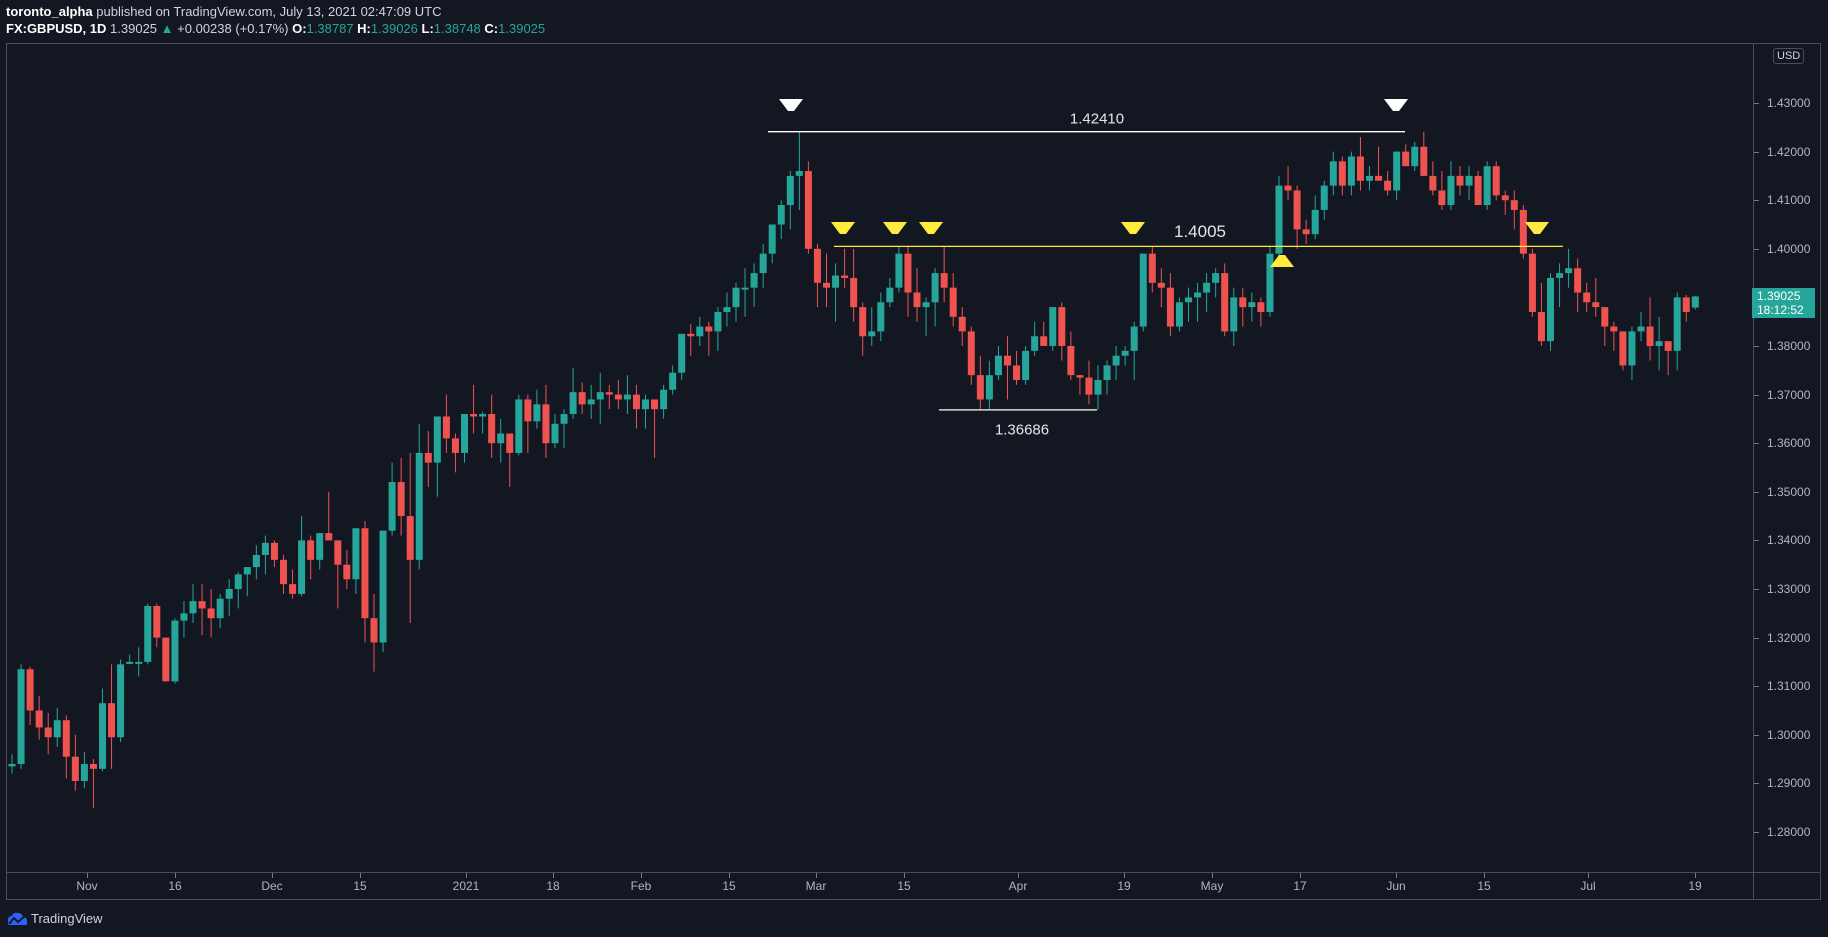 This screenshot has height=937, width=1828. What do you see at coordinates (56, 28) in the screenshot?
I see `symbol-title: FX:GBPUSD, 1D` at bounding box center [56, 28].